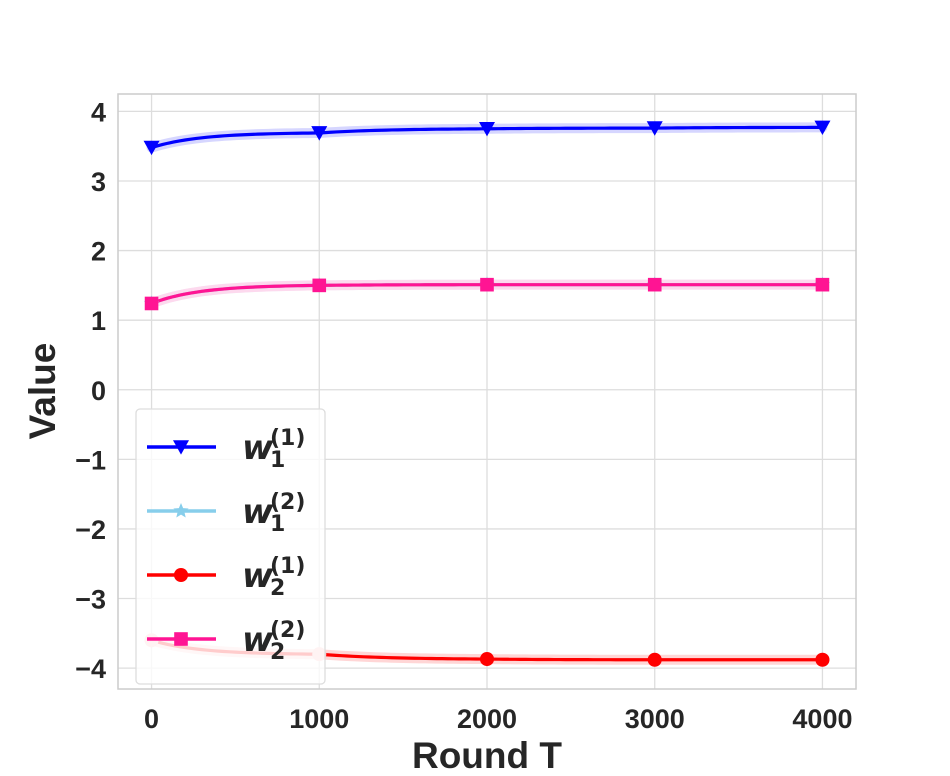  I want to click on y-tick-label: −1, so click(90, 460).